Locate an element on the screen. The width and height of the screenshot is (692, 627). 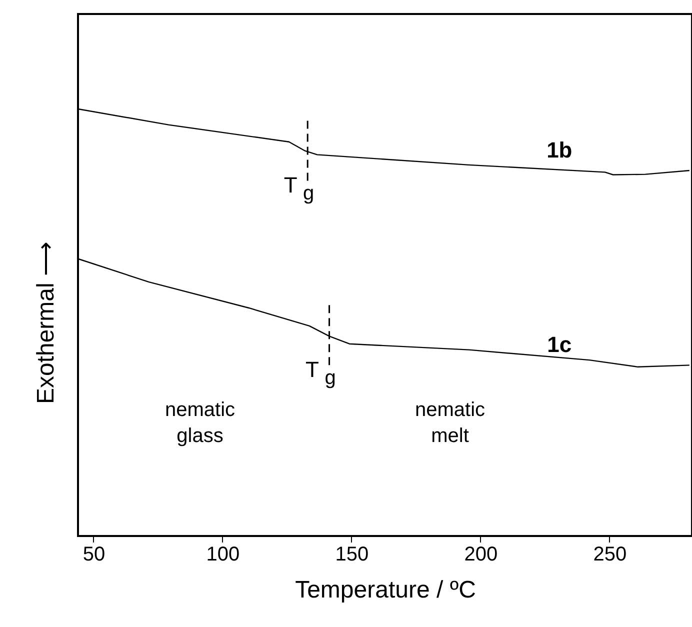
y-axis-title: Exothermal ⟶ is located at coordinates (46, 323).